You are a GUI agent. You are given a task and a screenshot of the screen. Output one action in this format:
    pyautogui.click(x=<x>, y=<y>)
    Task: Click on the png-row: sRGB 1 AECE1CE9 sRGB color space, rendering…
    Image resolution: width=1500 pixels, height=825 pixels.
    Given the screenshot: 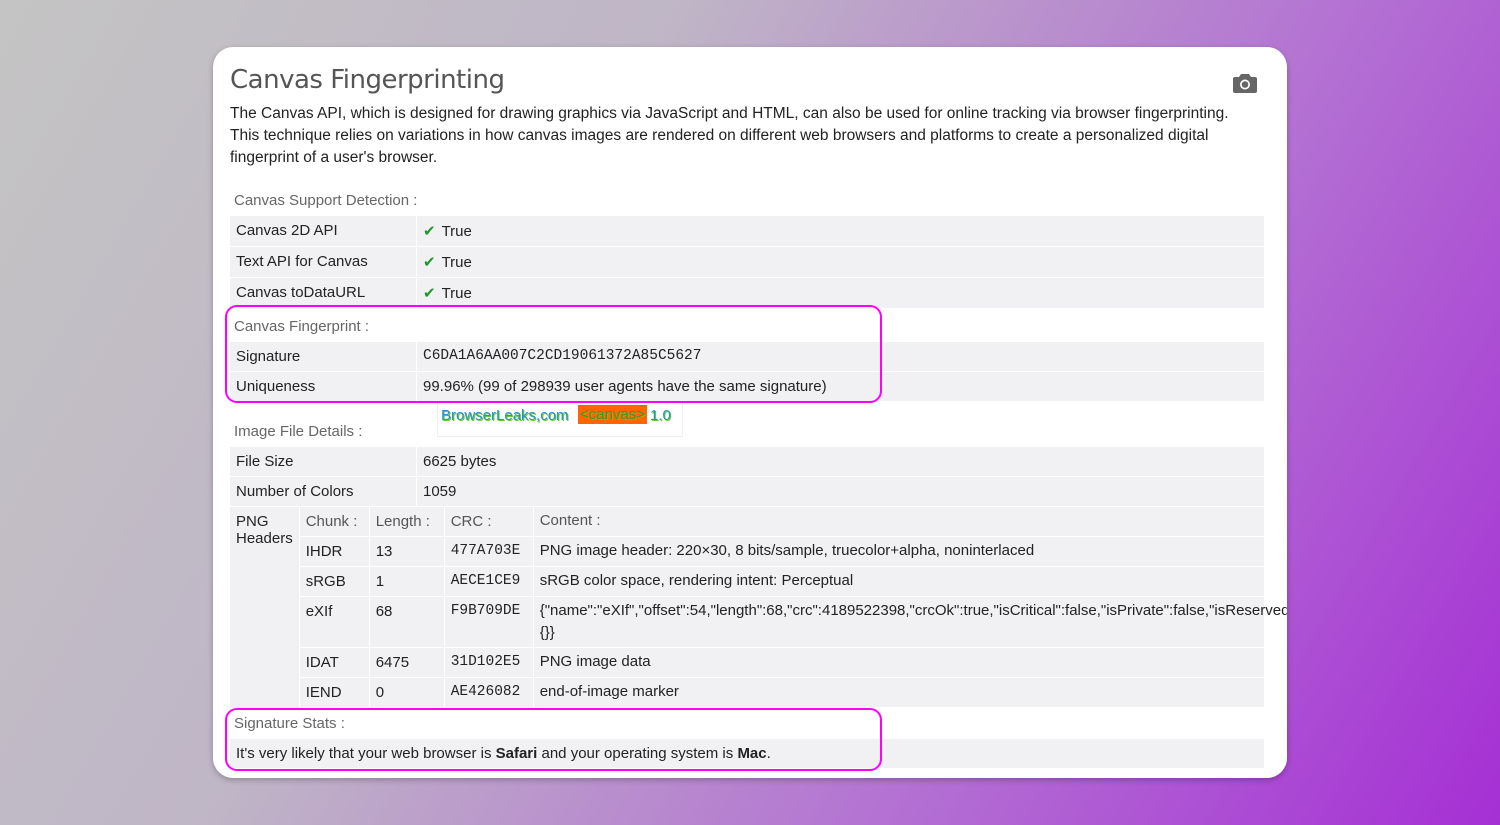 What is the action you would take?
    pyautogui.click(x=793, y=582)
    